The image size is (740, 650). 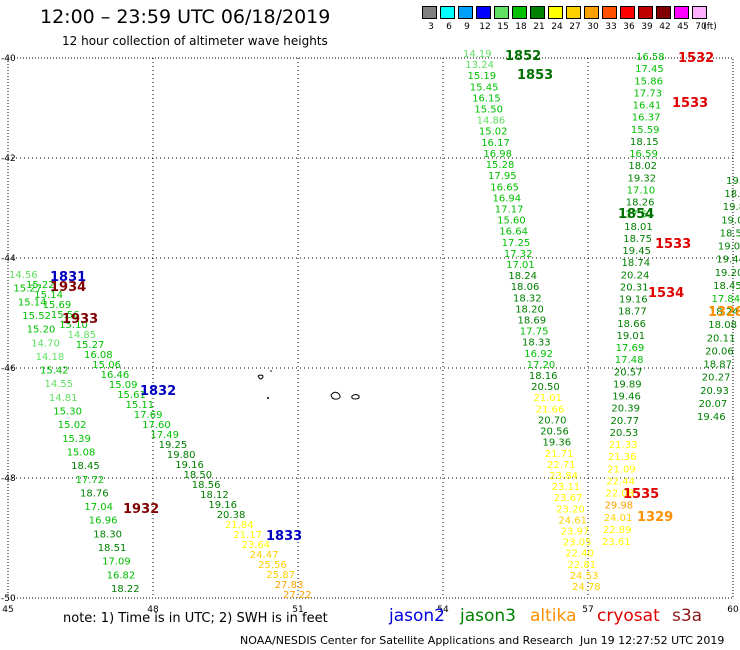 What do you see at coordinates (181, 455) in the screenshot?
I see `wave-height-label: 19.80` at bounding box center [181, 455].